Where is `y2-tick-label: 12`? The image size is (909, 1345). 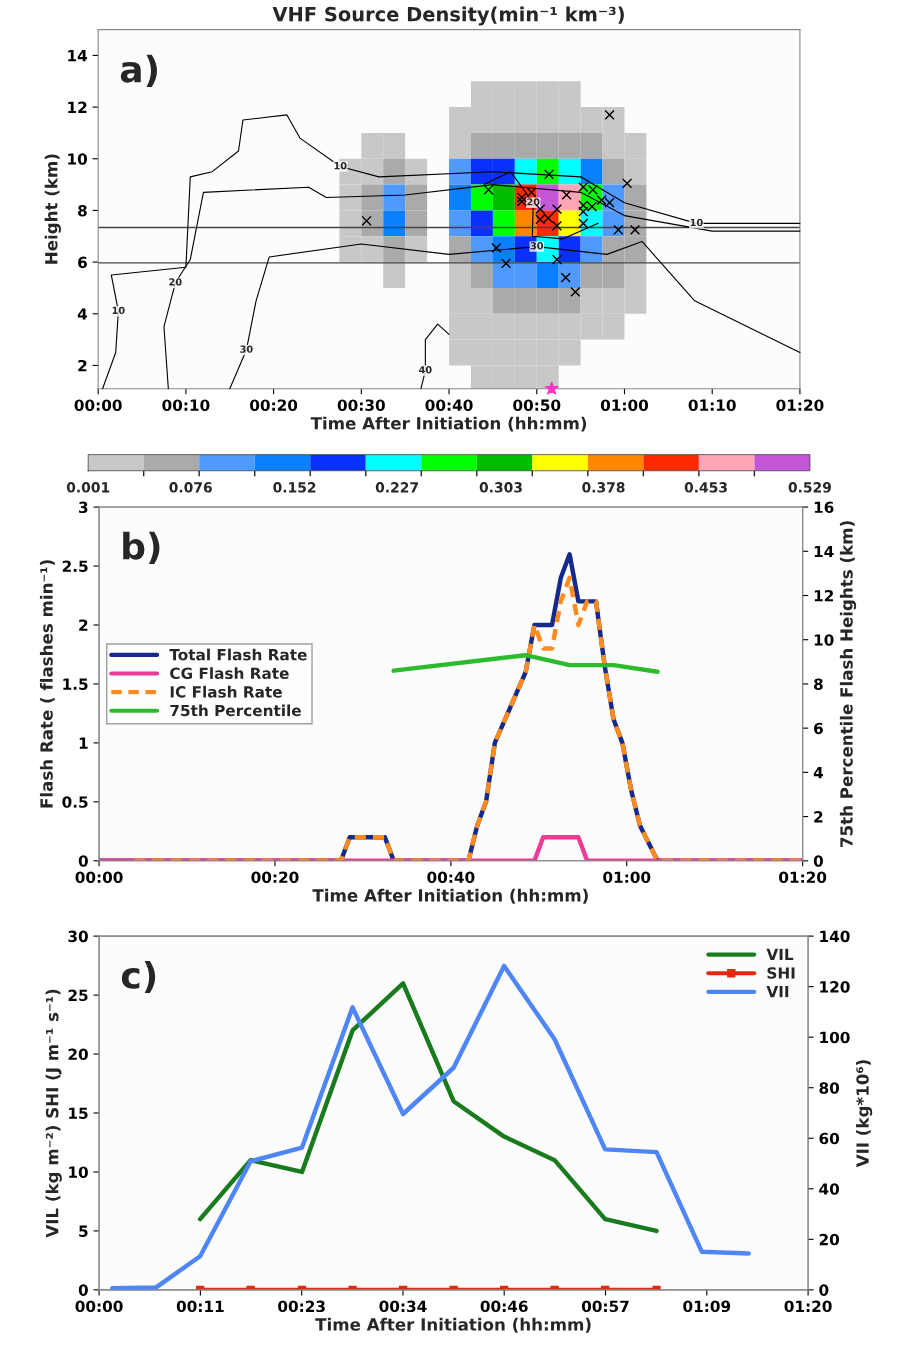
y2-tick-label: 12 is located at coordinates (823, 595).